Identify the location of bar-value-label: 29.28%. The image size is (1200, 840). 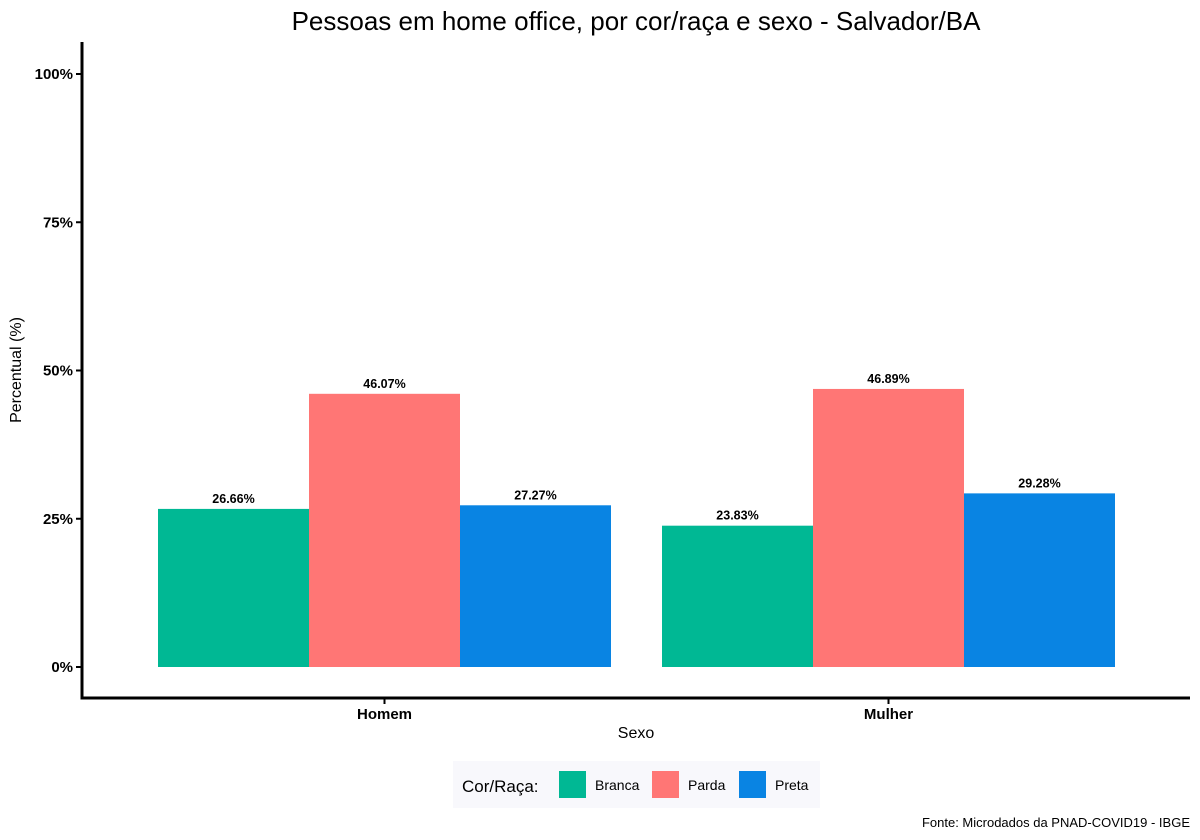
(1039, 483).